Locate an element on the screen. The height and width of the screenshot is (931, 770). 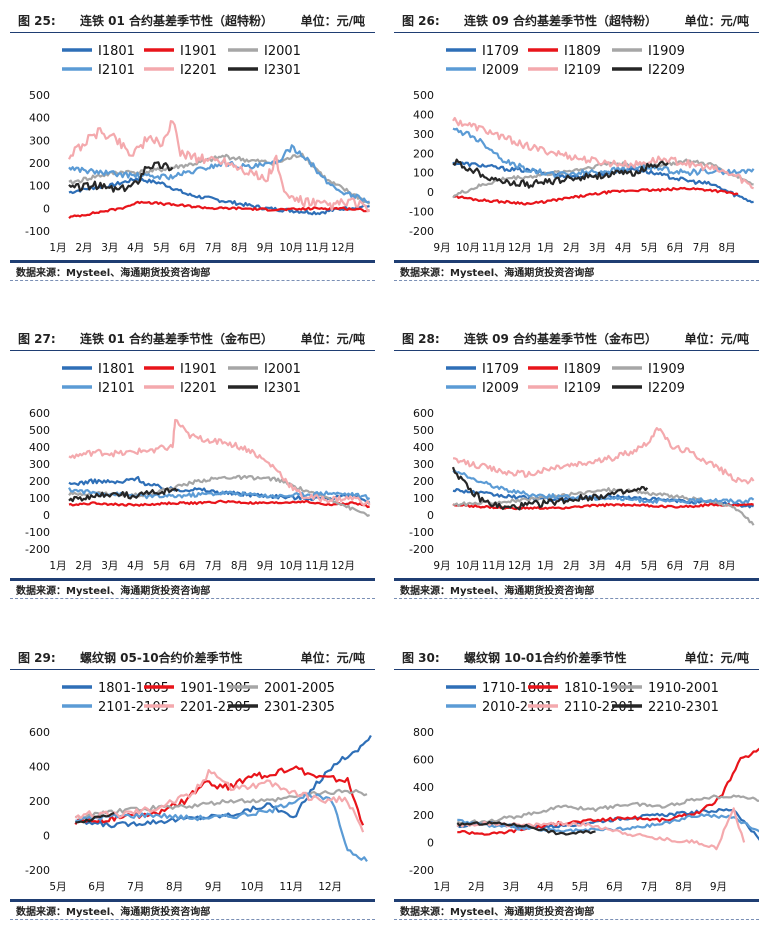
legend-label: 1910-2001 is located at coordinates (683, 688).